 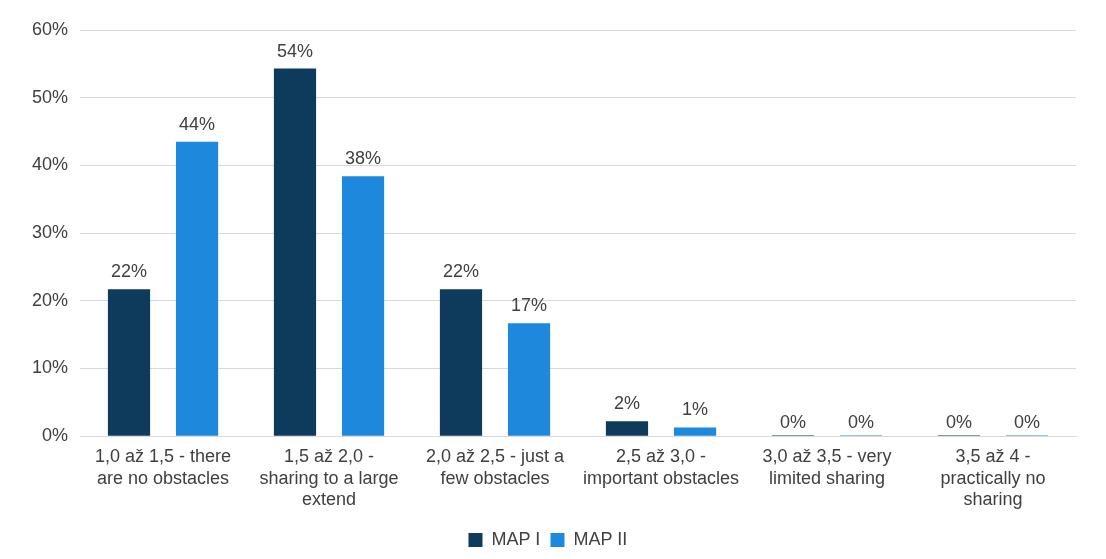 I want to click on x-tick-label: 1,5 až 2,0 - sharing to a large extend, so click(x=329, y=477).